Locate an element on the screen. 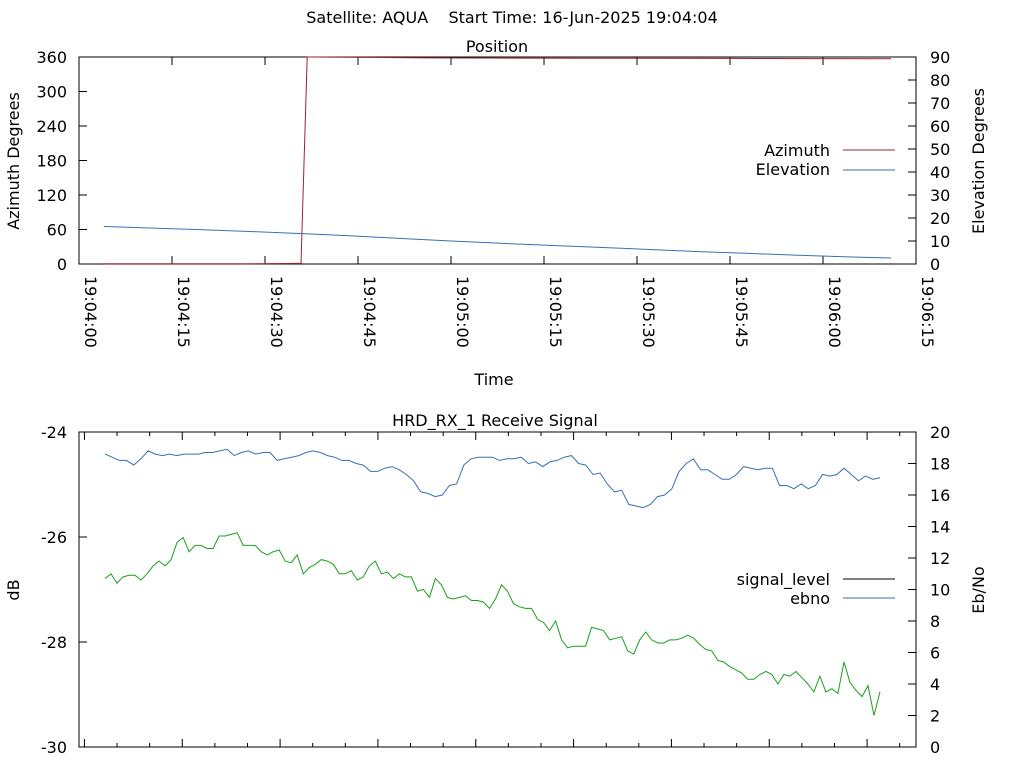 The height and width of the screenshot is (768, 1024). db-tick-label: -28 is located at coordinates (54, 642).